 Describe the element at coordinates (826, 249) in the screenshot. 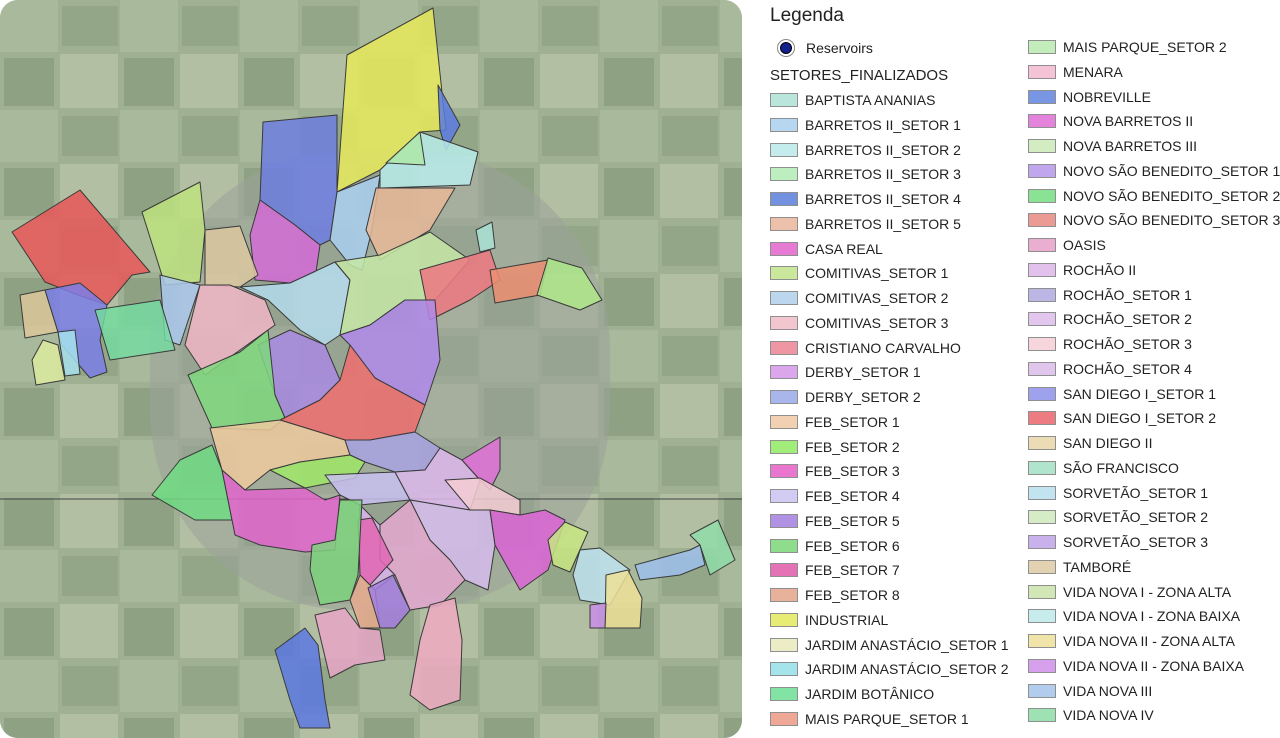

I see `legend-item: CASA REAL` at that location.